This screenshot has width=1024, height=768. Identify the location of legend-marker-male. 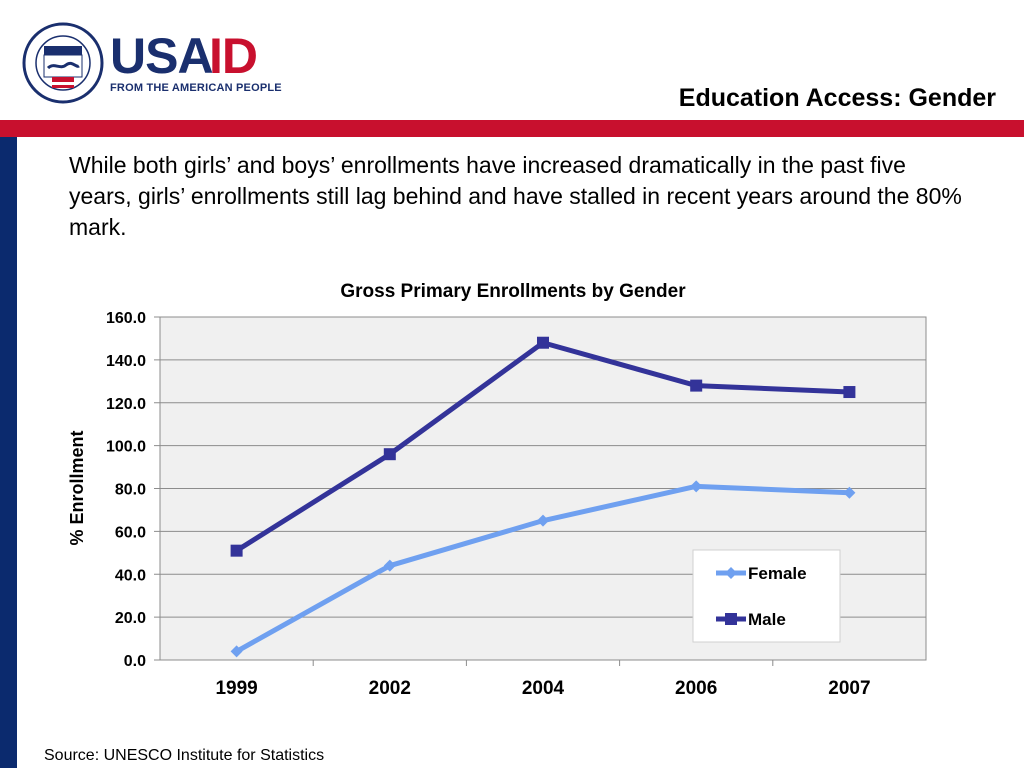
(731, 619).